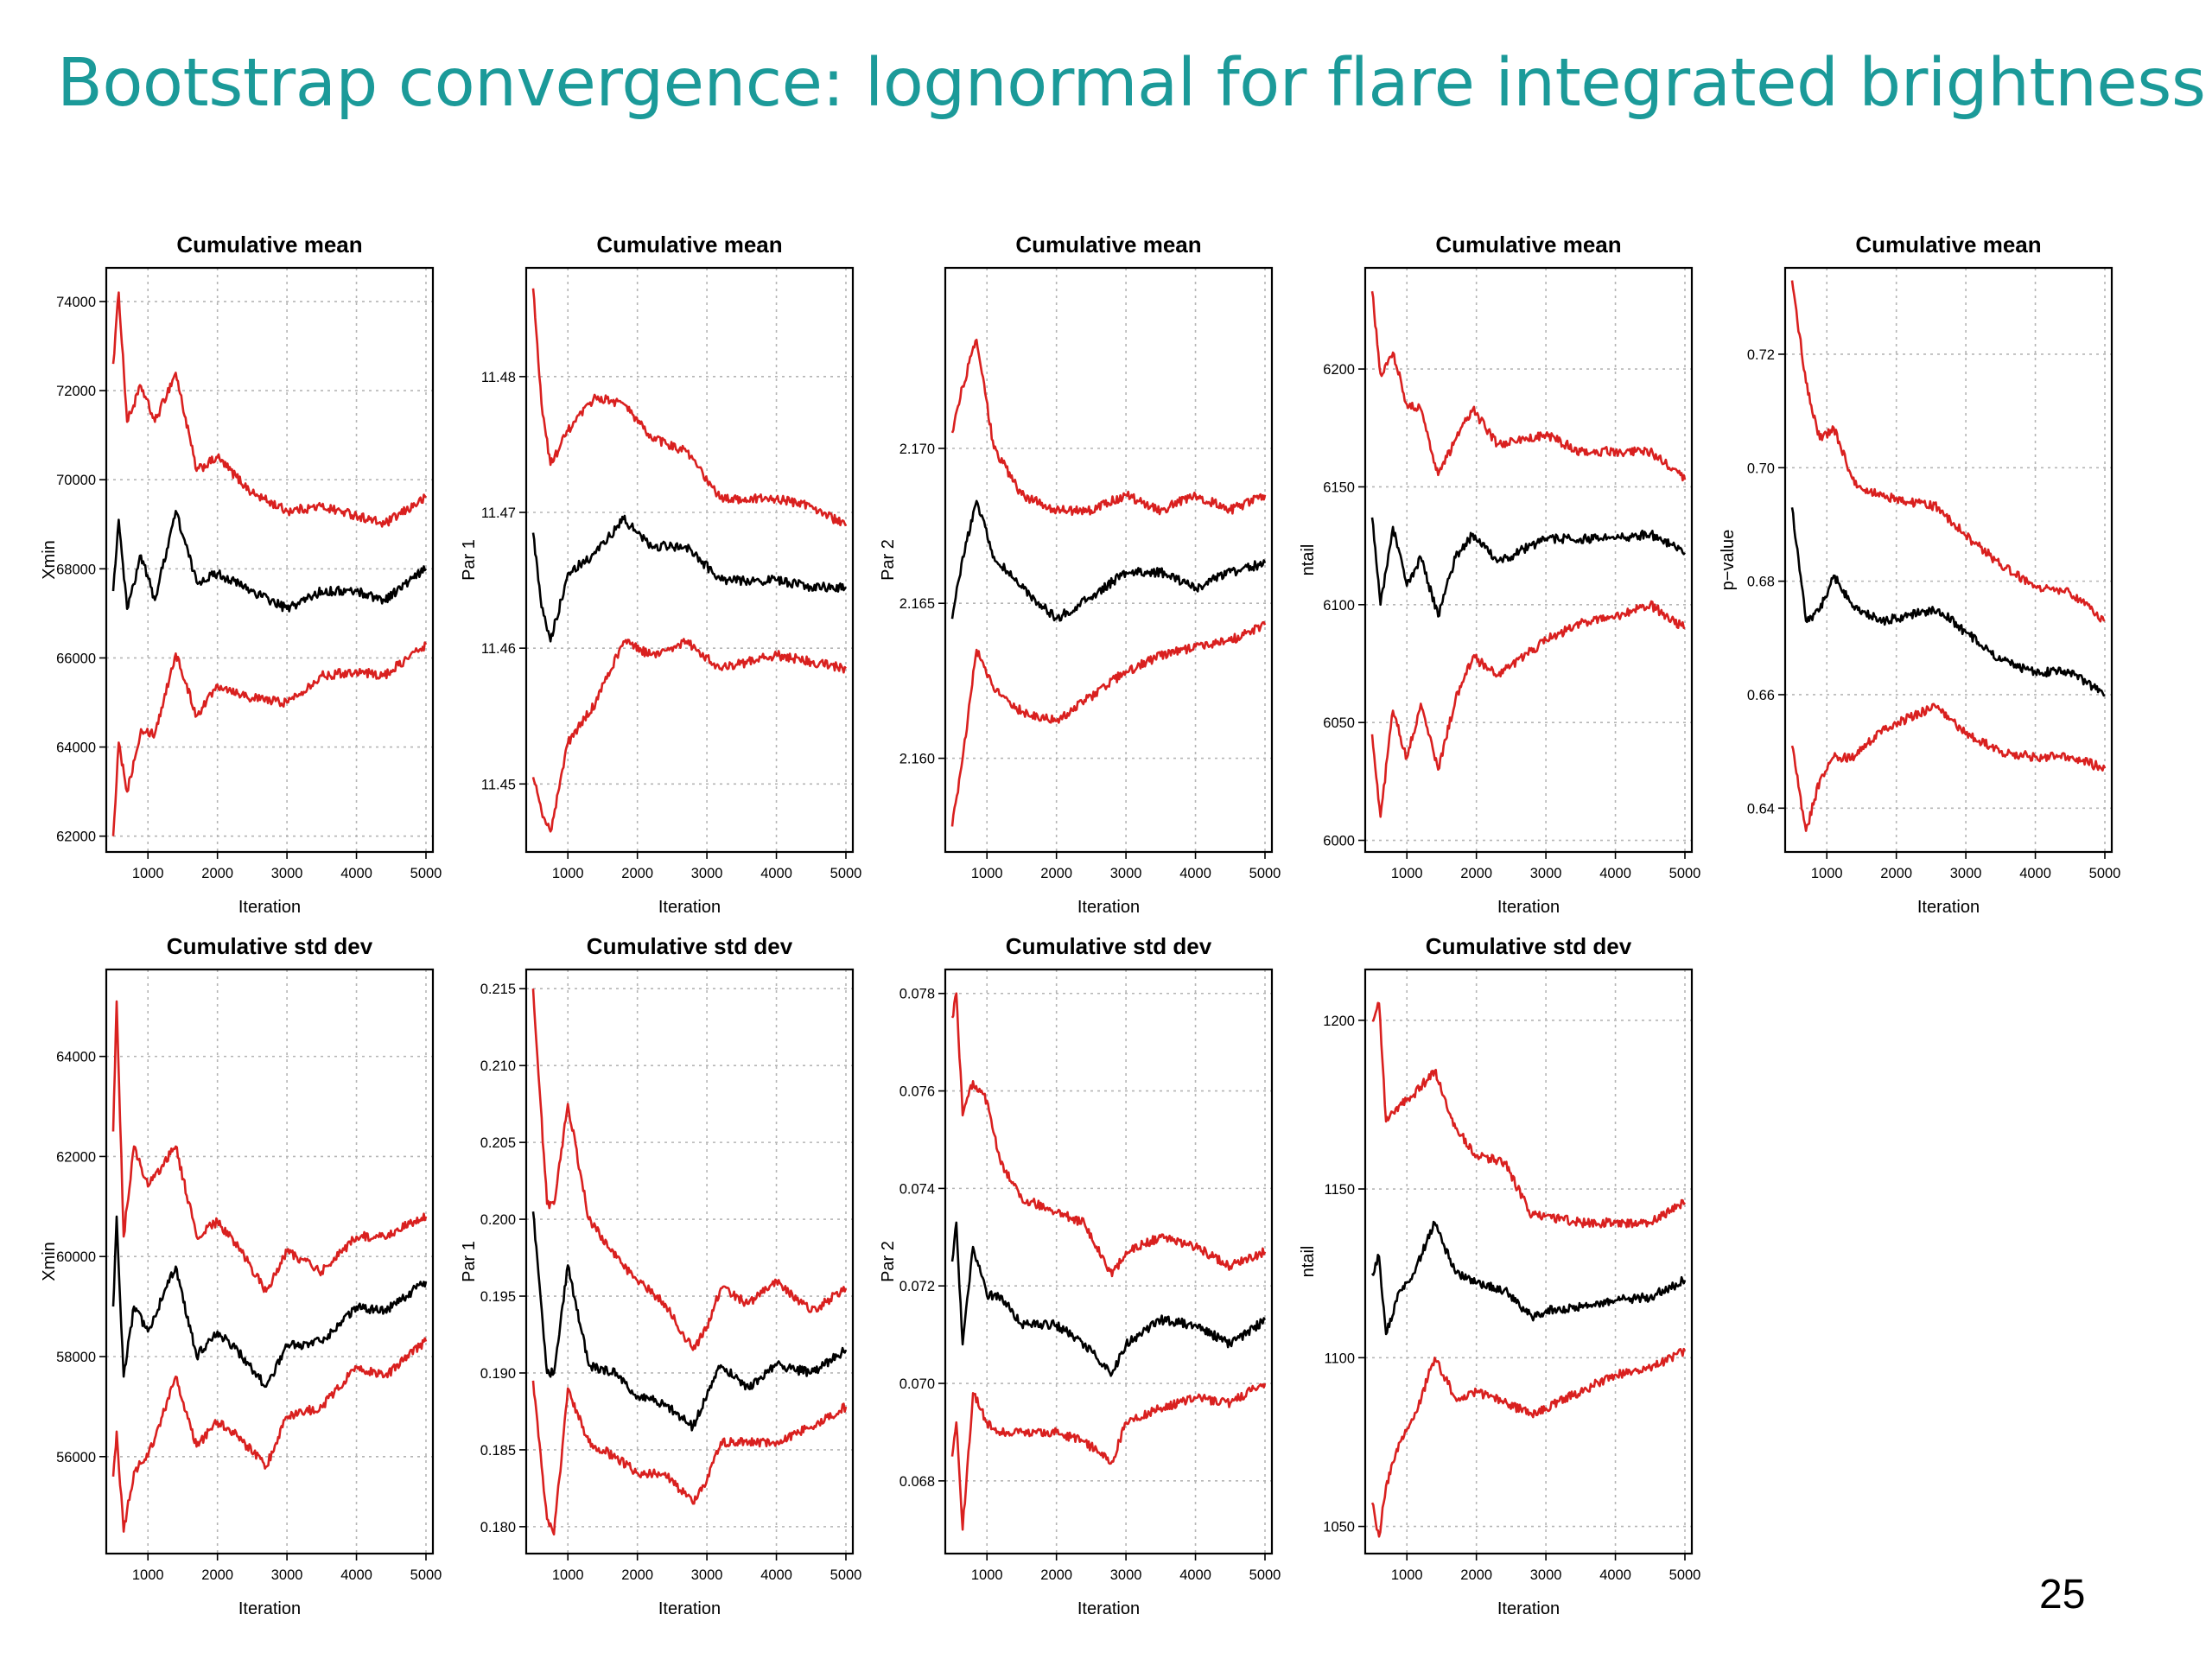 Image resolution: width=2212 pixels, height=1659 pixels. What do you see at coordinates (1728, 560) in the screenshot?
I see `y-axis-label: p−value` at bounding box center [1728, 560].